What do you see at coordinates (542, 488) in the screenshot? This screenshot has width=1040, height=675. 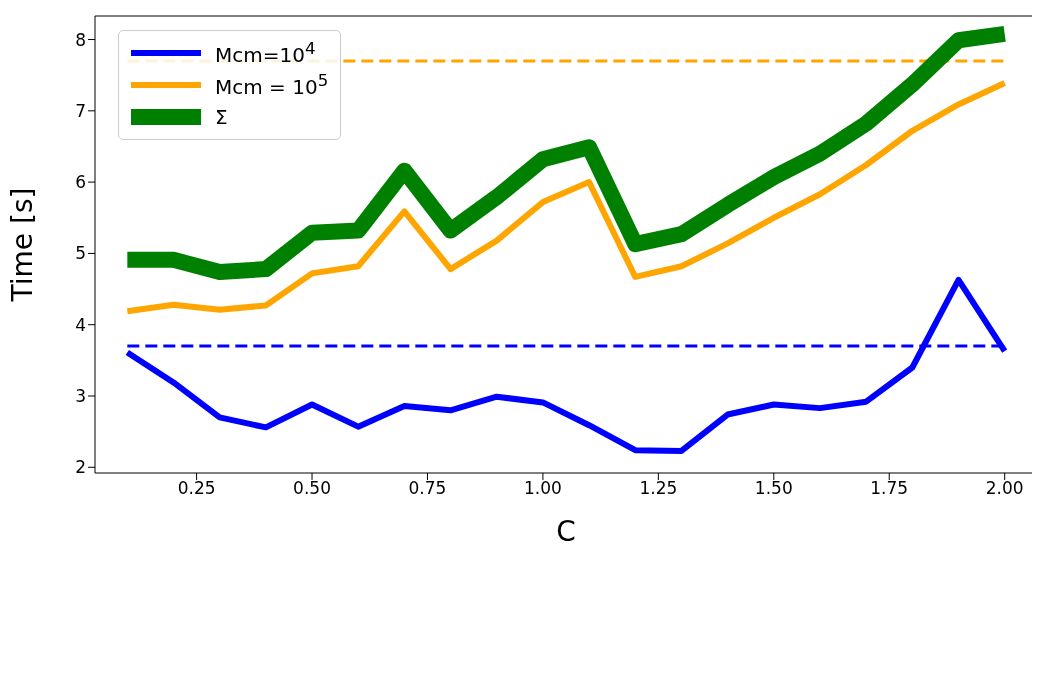 I see `x-tick-label: 1.00` at bounding box center [542, 488].